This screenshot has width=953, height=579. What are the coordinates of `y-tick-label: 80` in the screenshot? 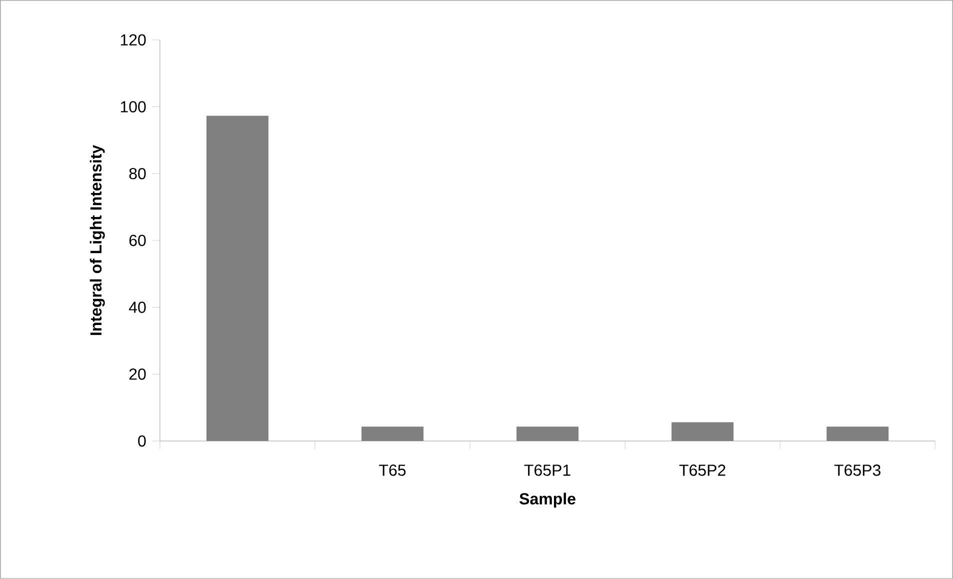 It's located at (137, 174).